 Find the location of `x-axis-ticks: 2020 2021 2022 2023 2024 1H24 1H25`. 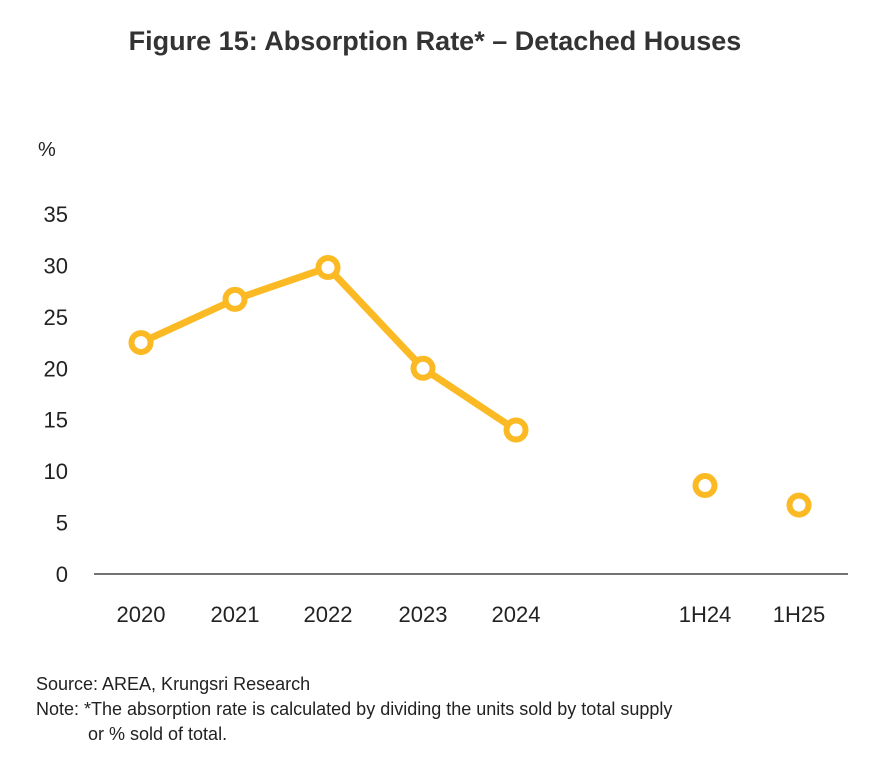

x-axis-ticks: 2020 2021 2022 2023 2024 1H24 1H25 is located at coordinates (471, 614).